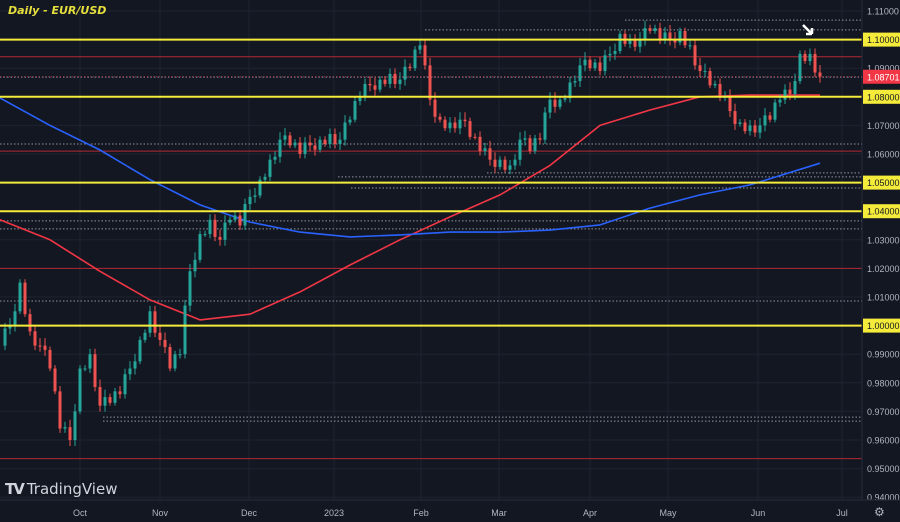  What do you see at coordinates (883, 441) in the screenshot?
I see `price-axis-label: 0.96000` at bounding box center [883, 441].